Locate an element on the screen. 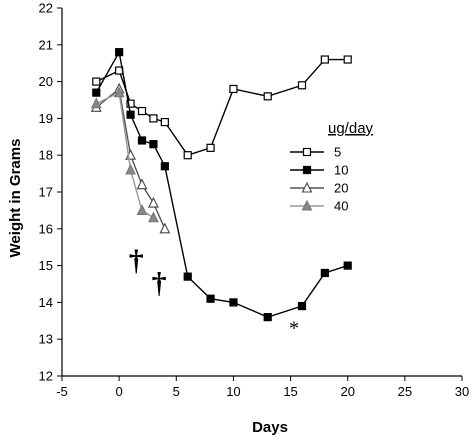  x-tick-label: 5 is located at coordinates (176, 391).